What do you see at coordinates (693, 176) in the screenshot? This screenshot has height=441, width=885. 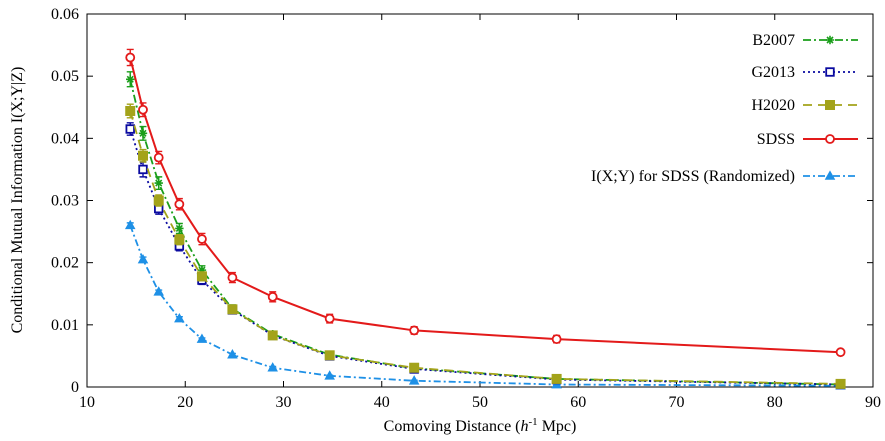 I see `legend-label: I(X;Y) for SDSS (Randomized)` at bounding box center [693, 176].